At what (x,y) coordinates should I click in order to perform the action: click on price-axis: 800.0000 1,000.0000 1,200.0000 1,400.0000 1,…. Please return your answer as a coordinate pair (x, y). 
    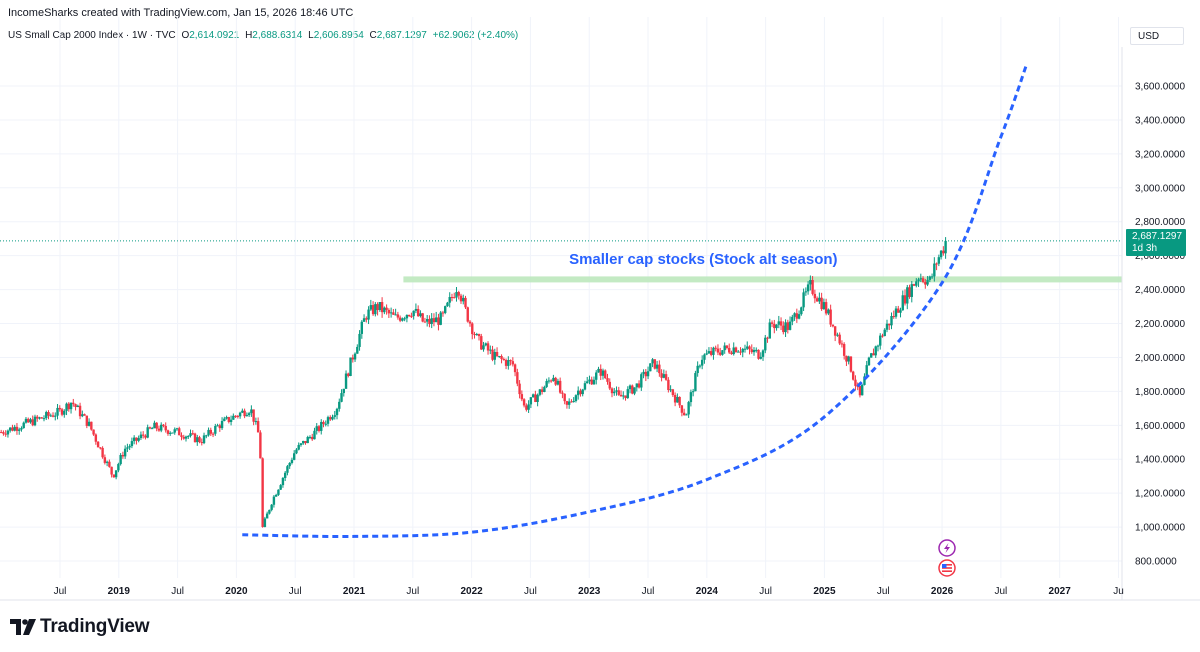
    Looking at the image, I should click on (1153, 323).